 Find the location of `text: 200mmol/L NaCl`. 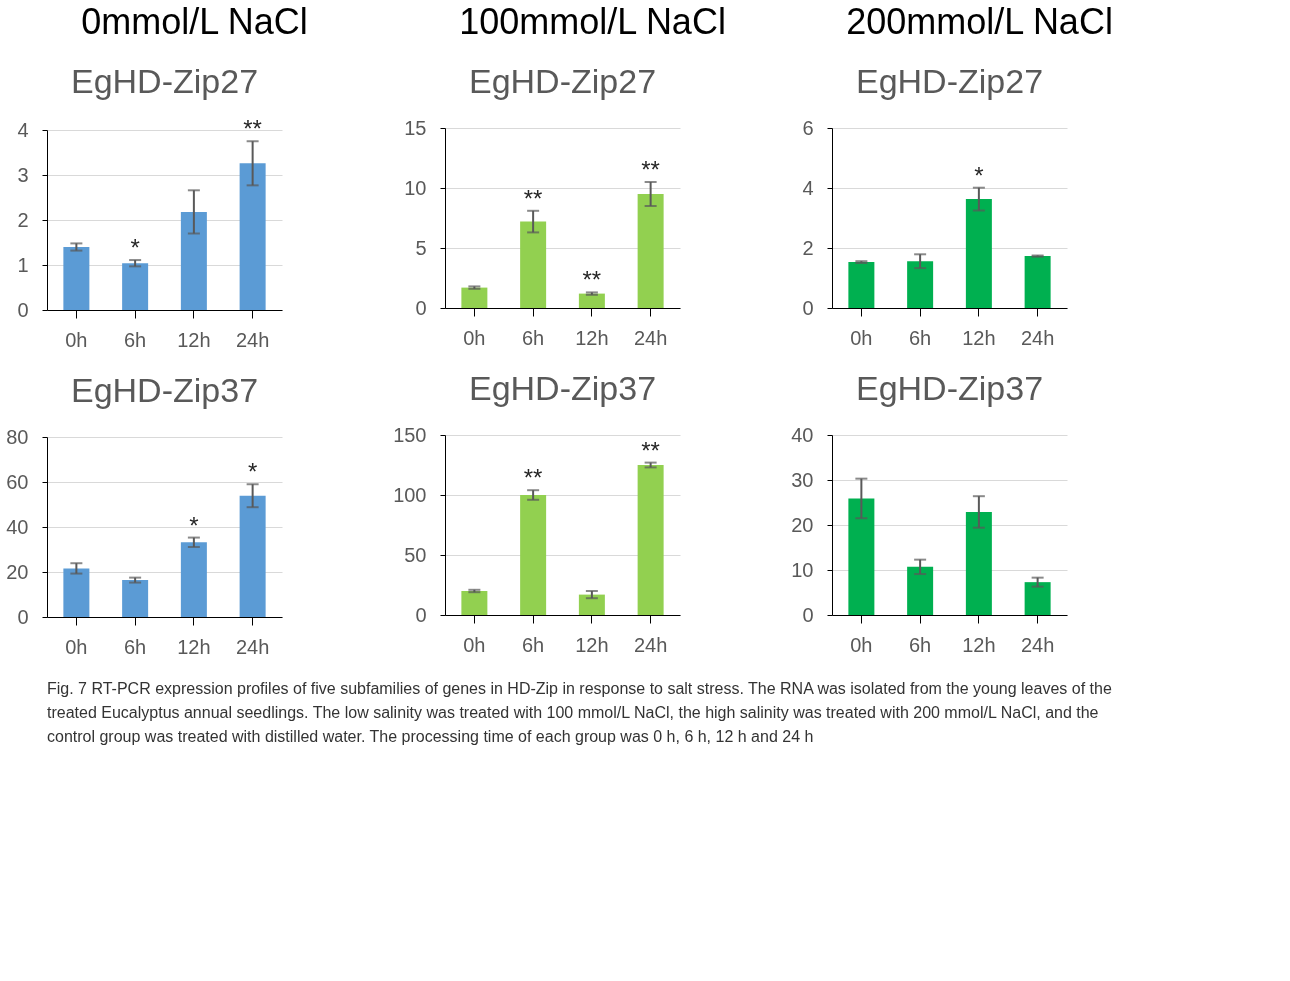

text: 200mmol/L NaCl is located at coordinates (979, 21).